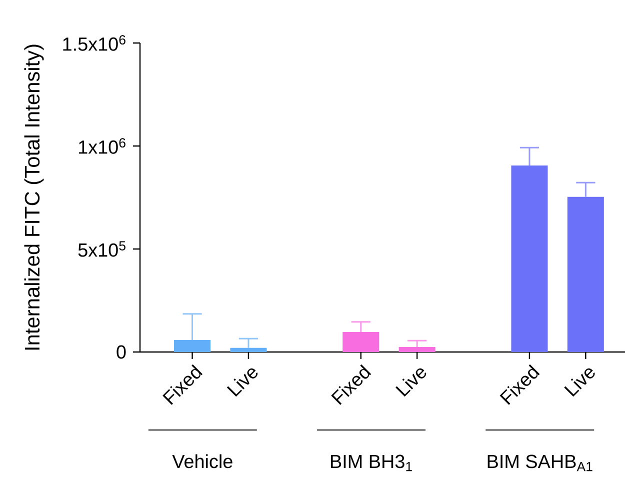 Image resolution: width=625 pixels, height=479 pixels. I want to click on y-tick-label: 0, so click(121, 352).